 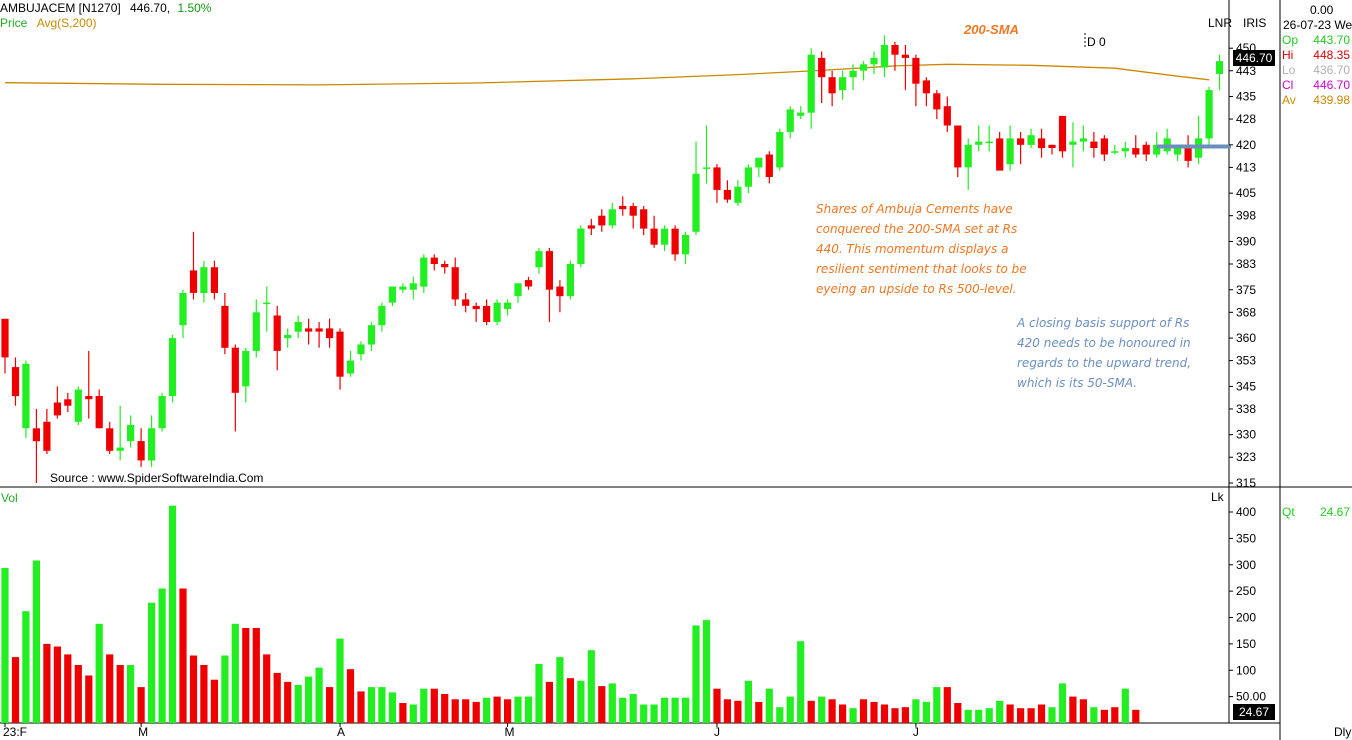 I want to click on price-tick-label: 398, so click(x=1246, y=216).